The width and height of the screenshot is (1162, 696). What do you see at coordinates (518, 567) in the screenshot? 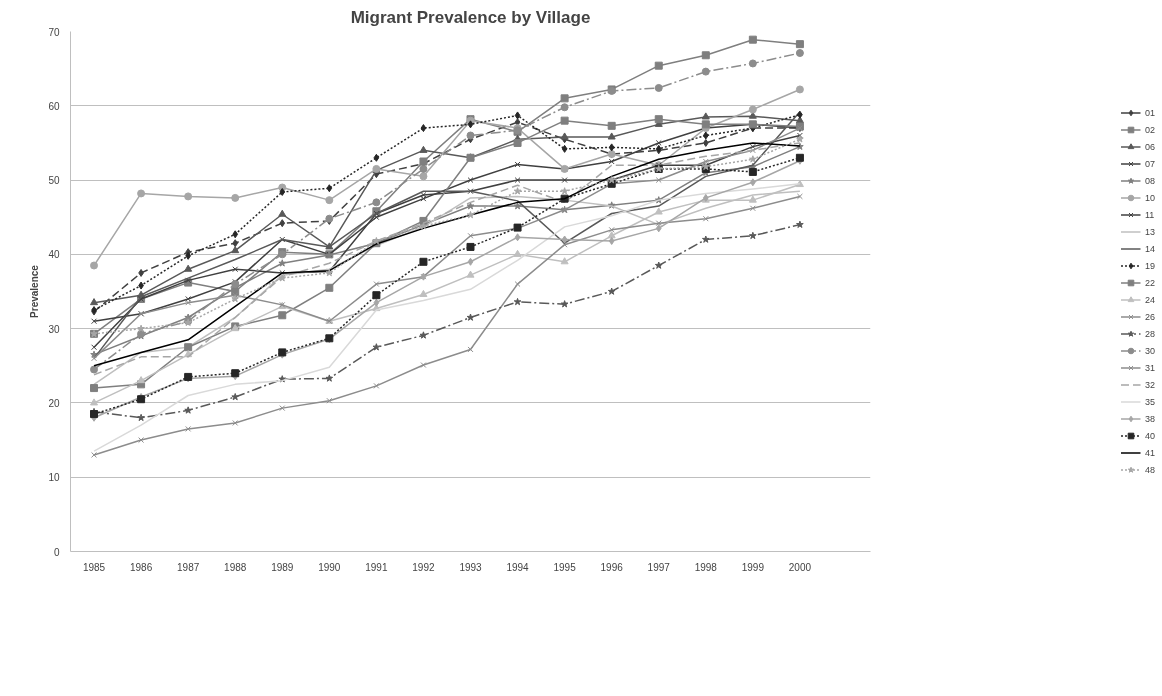
I see `x-tick-label: 1994` at bounding box center [518, 567].